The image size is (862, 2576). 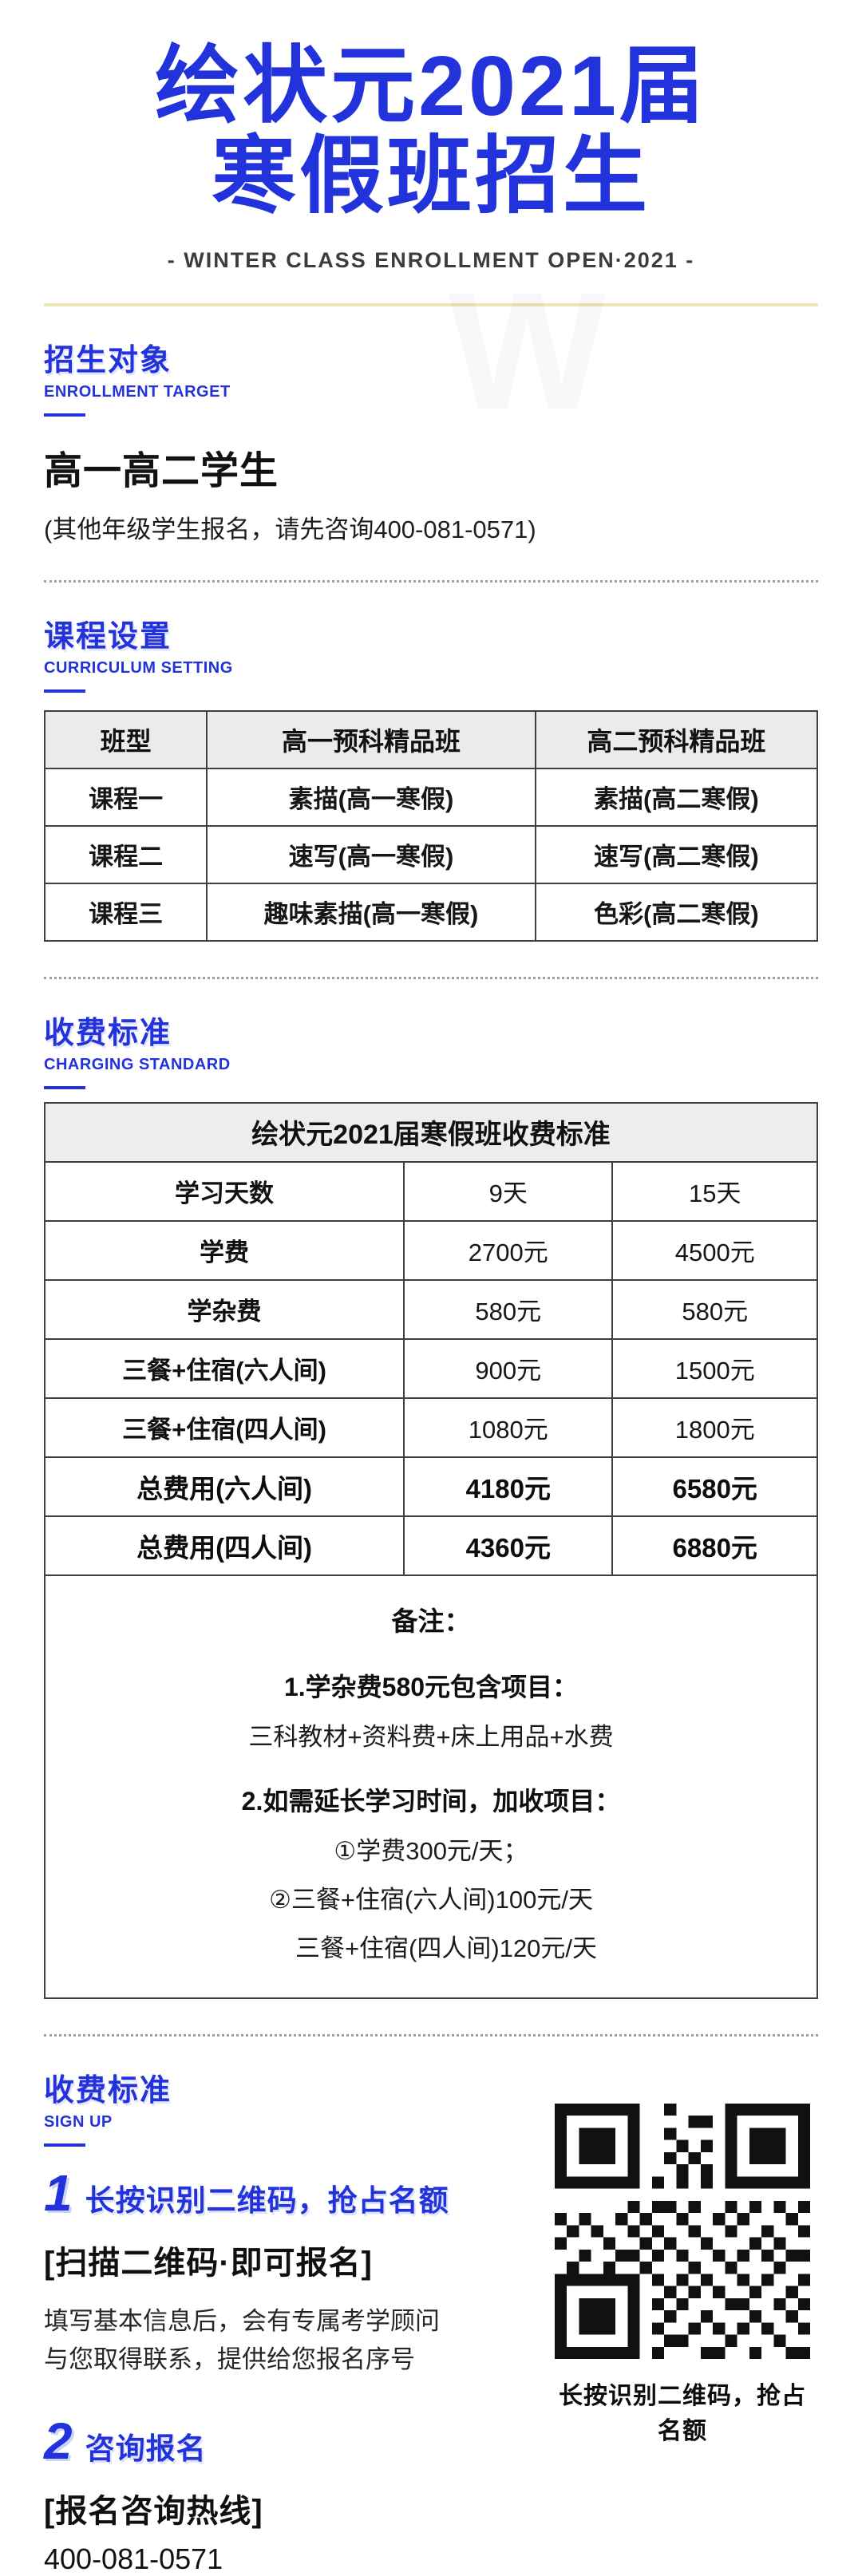 I want to click on note-item-title: 2.如需延长学习时间，加收项目：, so click(x=431, y=1800).